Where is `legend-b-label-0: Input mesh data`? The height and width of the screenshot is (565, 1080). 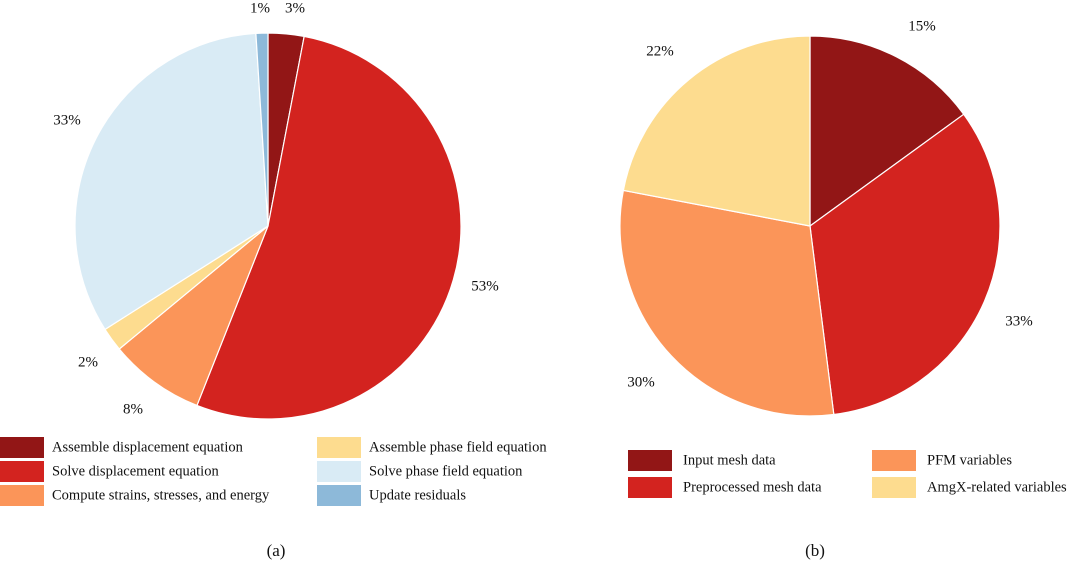 legend-b-label-0: Input mesh data is located at coordinates (729, 460).